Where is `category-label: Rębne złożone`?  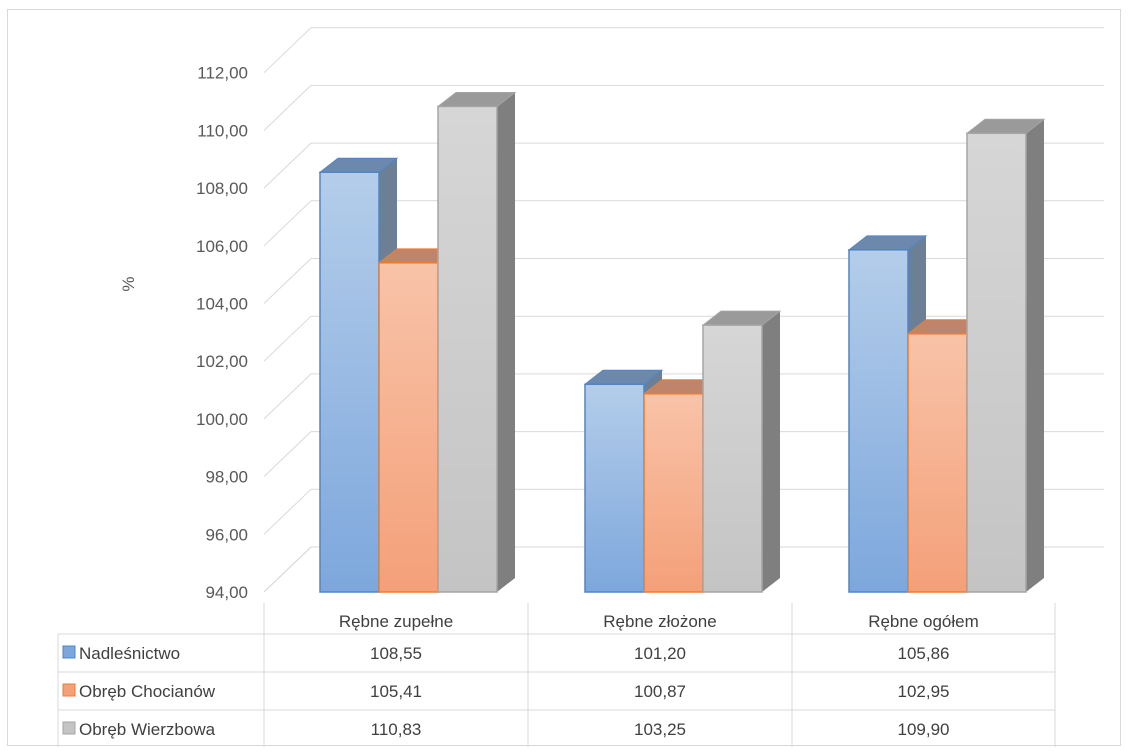 category-label: Rębne złożone is located at coordinates (659, 621).